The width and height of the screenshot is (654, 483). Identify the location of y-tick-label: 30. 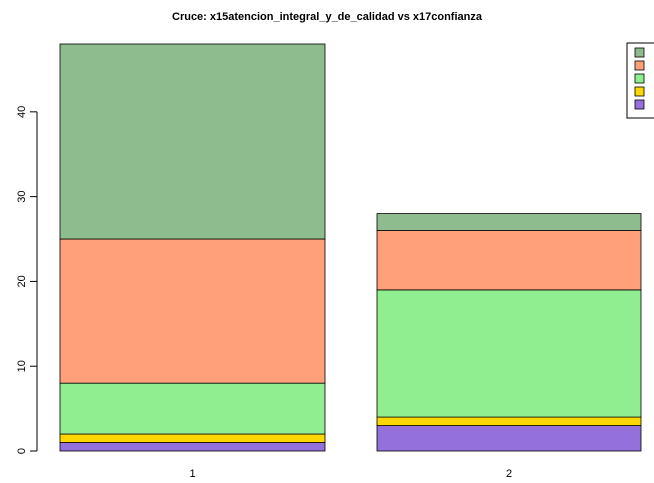
(22, 197).